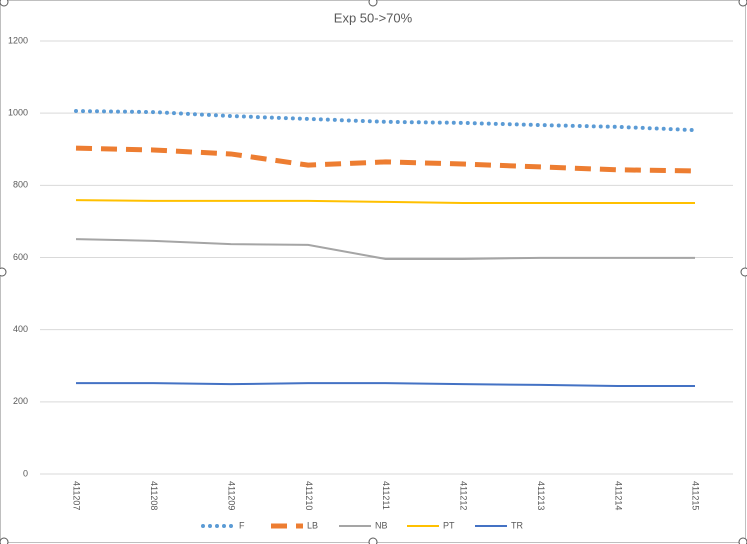 This screenshot has width=747, height=544. Describe the element at coordinates (231, 495) in the screenshot. I see `x-tick-label: 411209` at that location.